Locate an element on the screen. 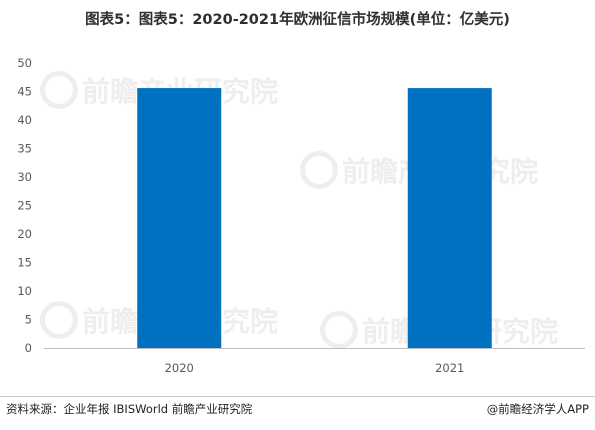 The height and width of the screenshot is (430, 595). y-tick-label: 35 is located at coordinates (24, 149).